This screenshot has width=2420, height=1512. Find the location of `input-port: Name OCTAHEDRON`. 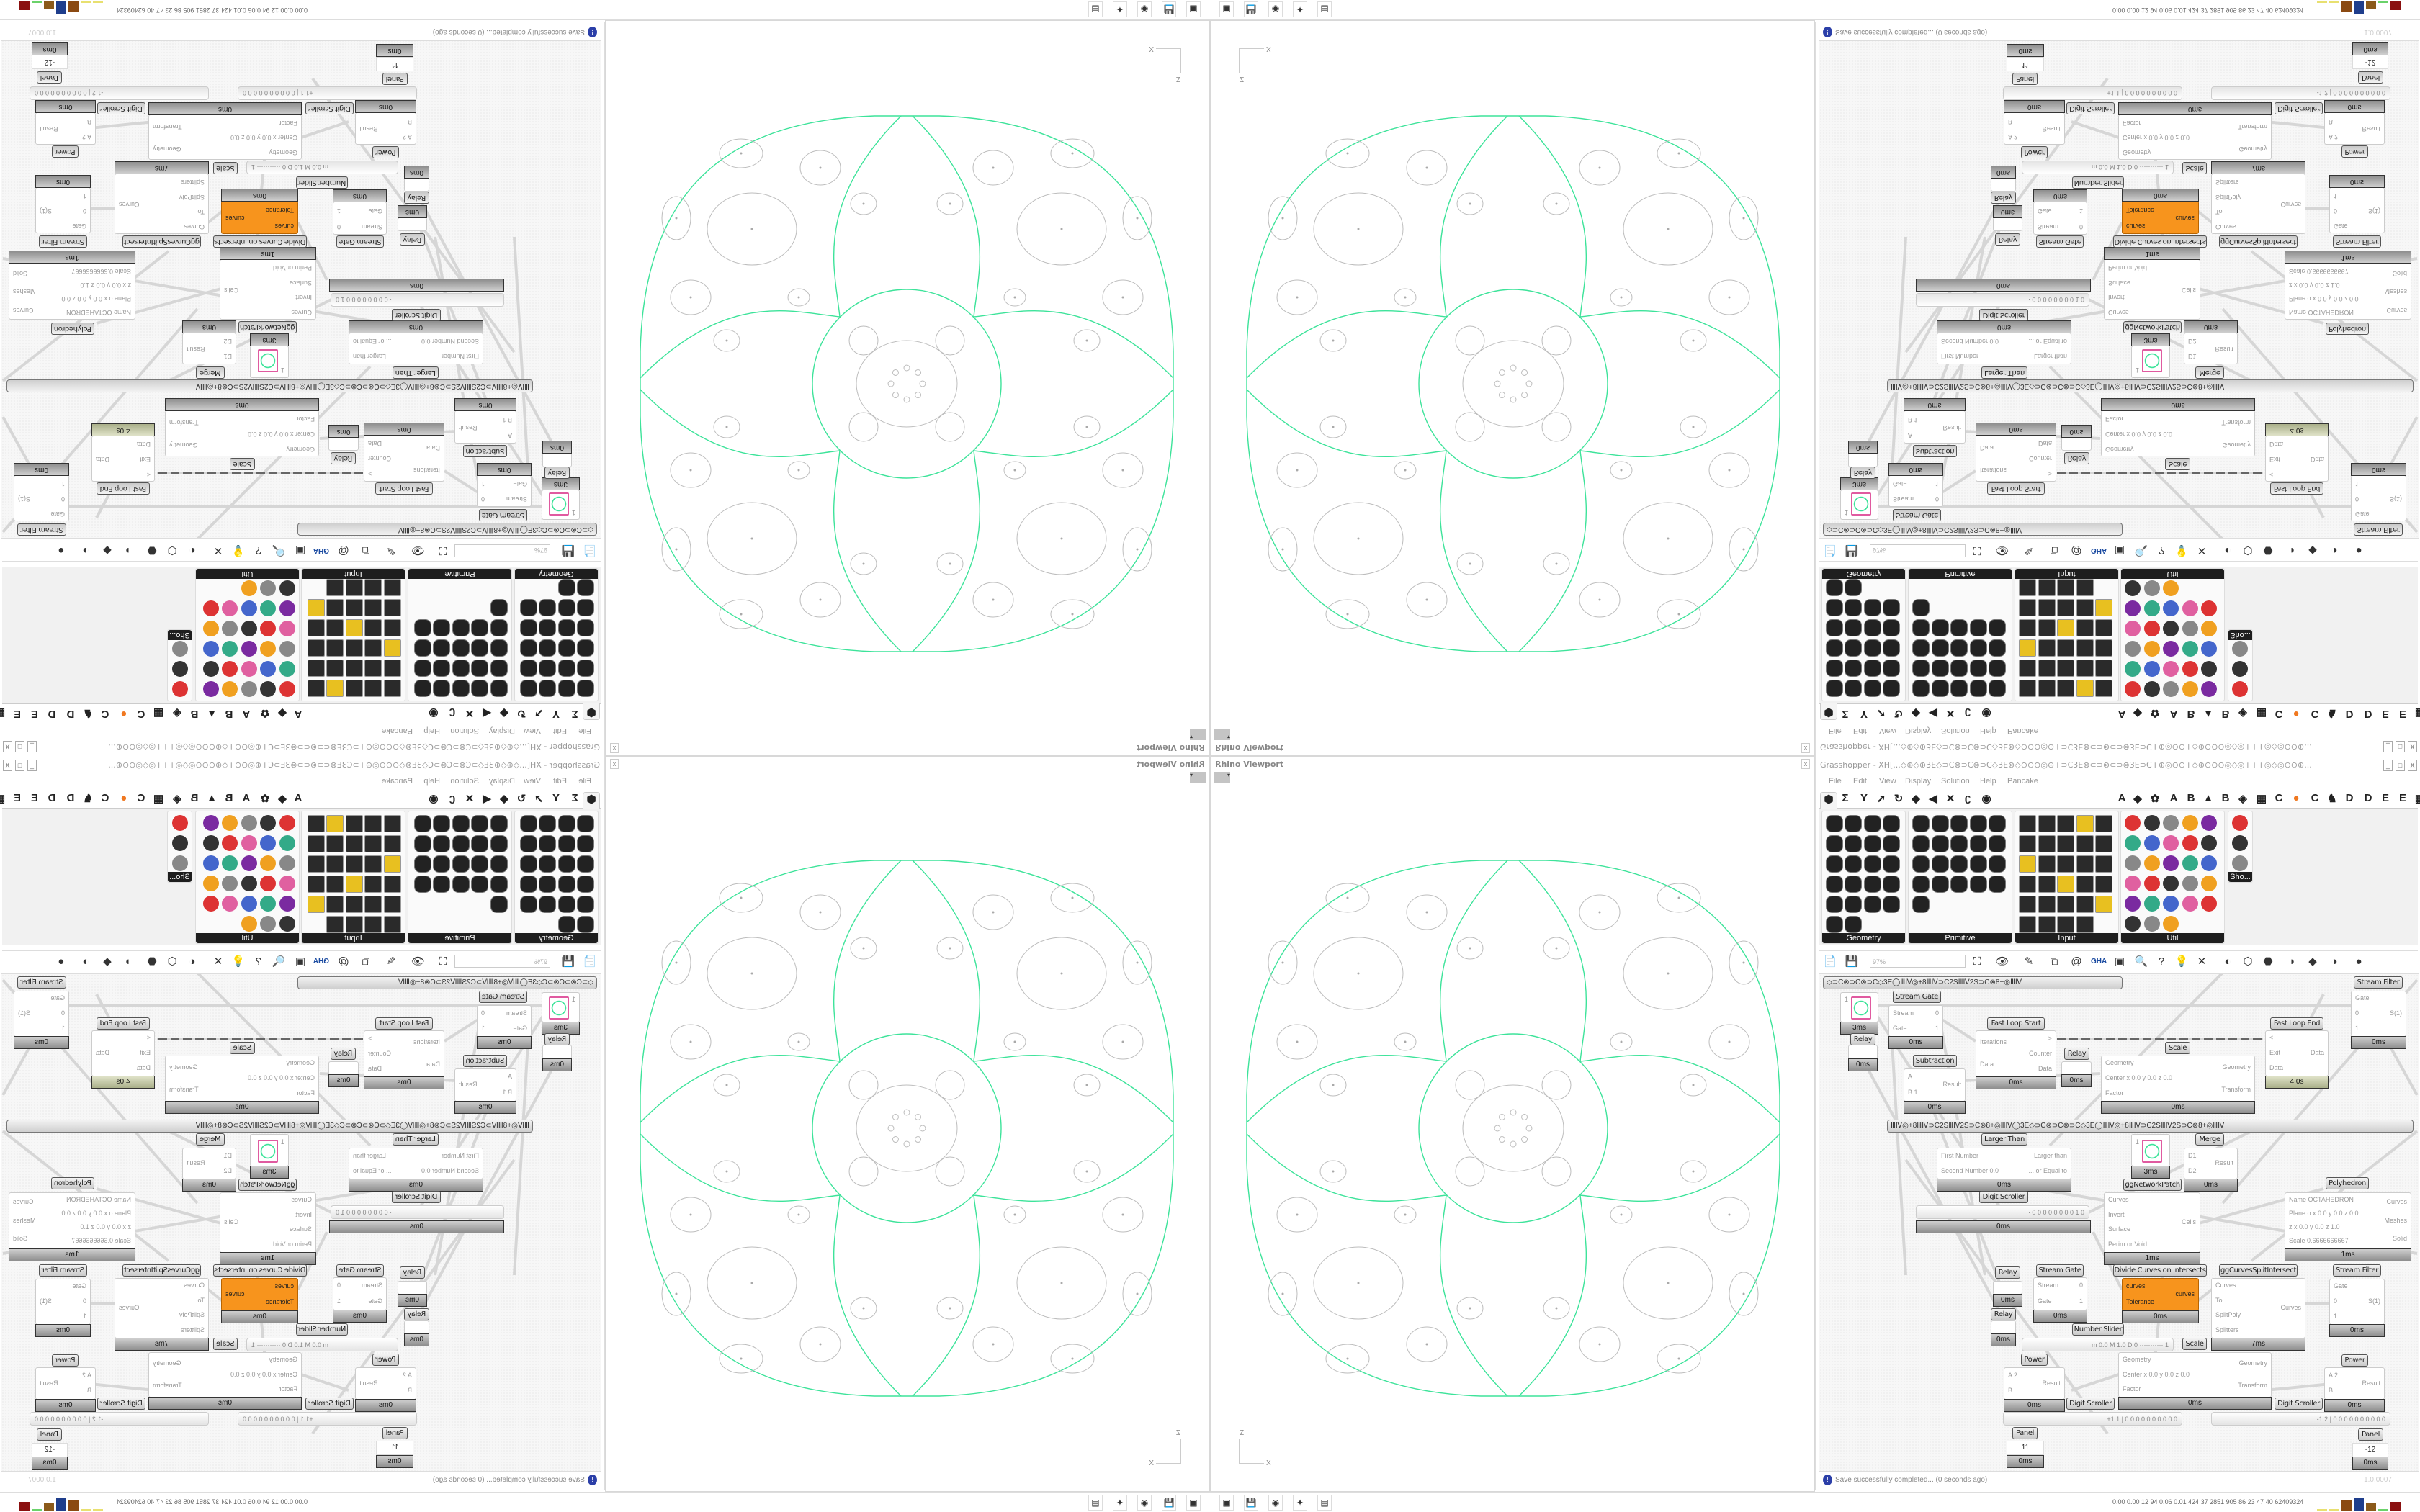

input-port: Name OCTAHEDRON is located at coordinates (2321, 1199).